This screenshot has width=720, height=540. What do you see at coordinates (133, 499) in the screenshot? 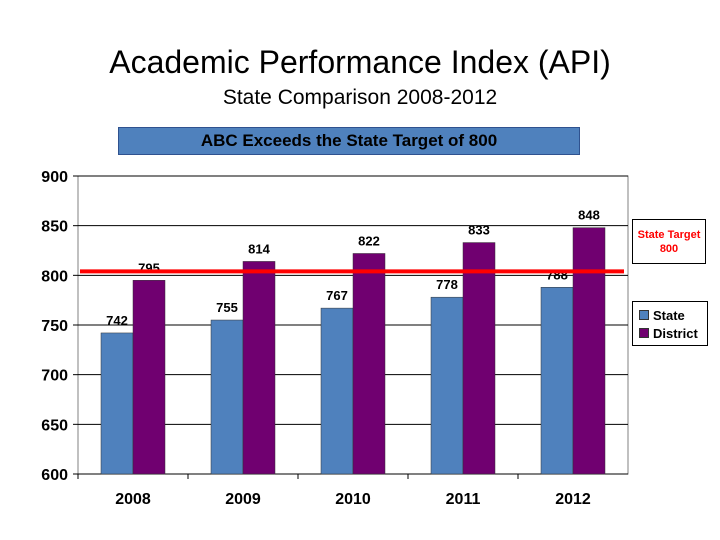
I see `x-tick-label: 2008` at bounding box center [133, 499].